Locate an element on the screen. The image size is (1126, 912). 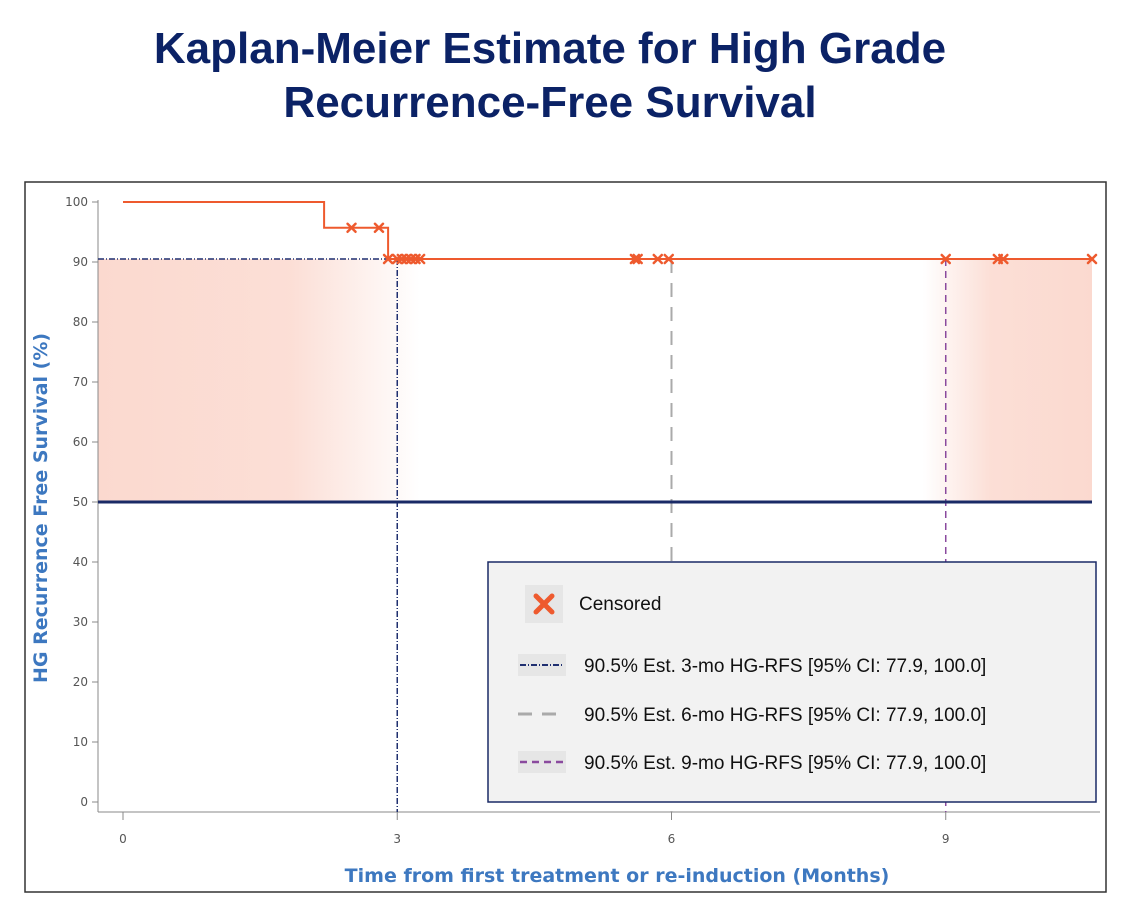
y-tick-label: 90 is located at coordinates (80, 262).